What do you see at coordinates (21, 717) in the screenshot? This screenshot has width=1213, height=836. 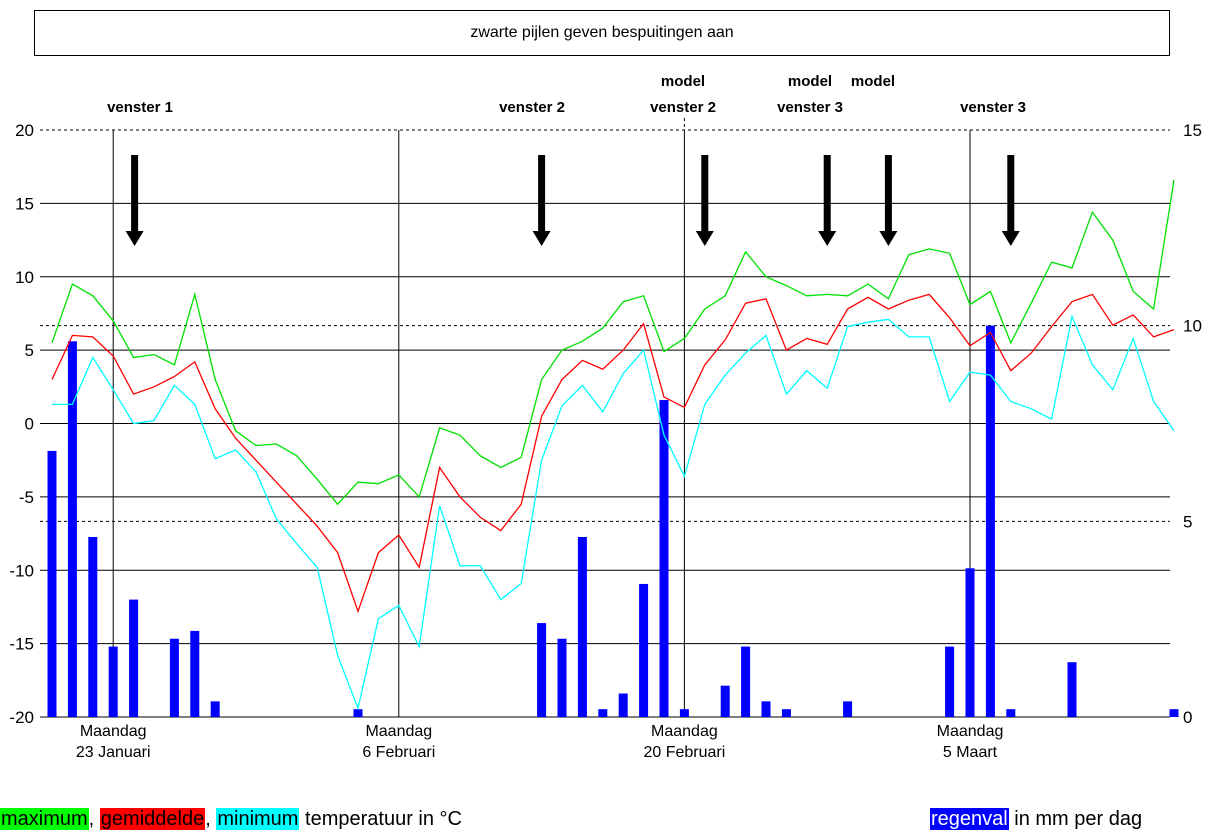 I see `y-left-tick-label: -20` at bounding box center [21, 717].